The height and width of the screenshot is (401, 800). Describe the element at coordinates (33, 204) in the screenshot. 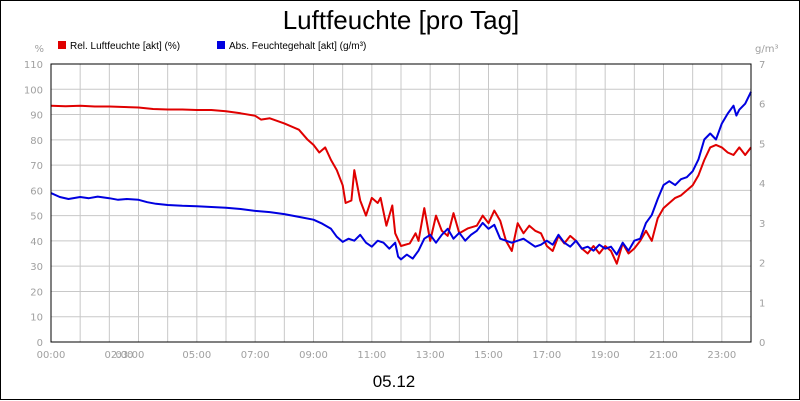

I see `left-axis-ticks: 0 10 20 30 40 50 60 70 80 90 100 110` at that location.